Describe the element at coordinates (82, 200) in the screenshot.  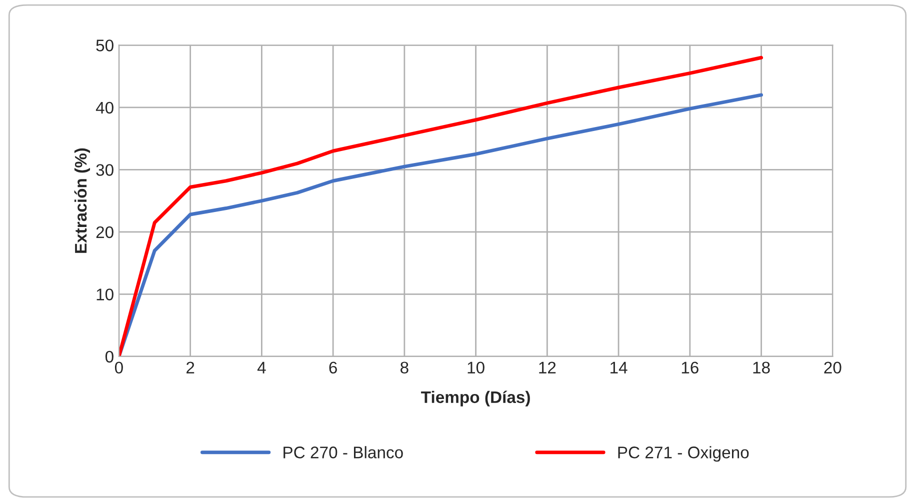
I see `y-axis-title: Extración (%)` at that location.